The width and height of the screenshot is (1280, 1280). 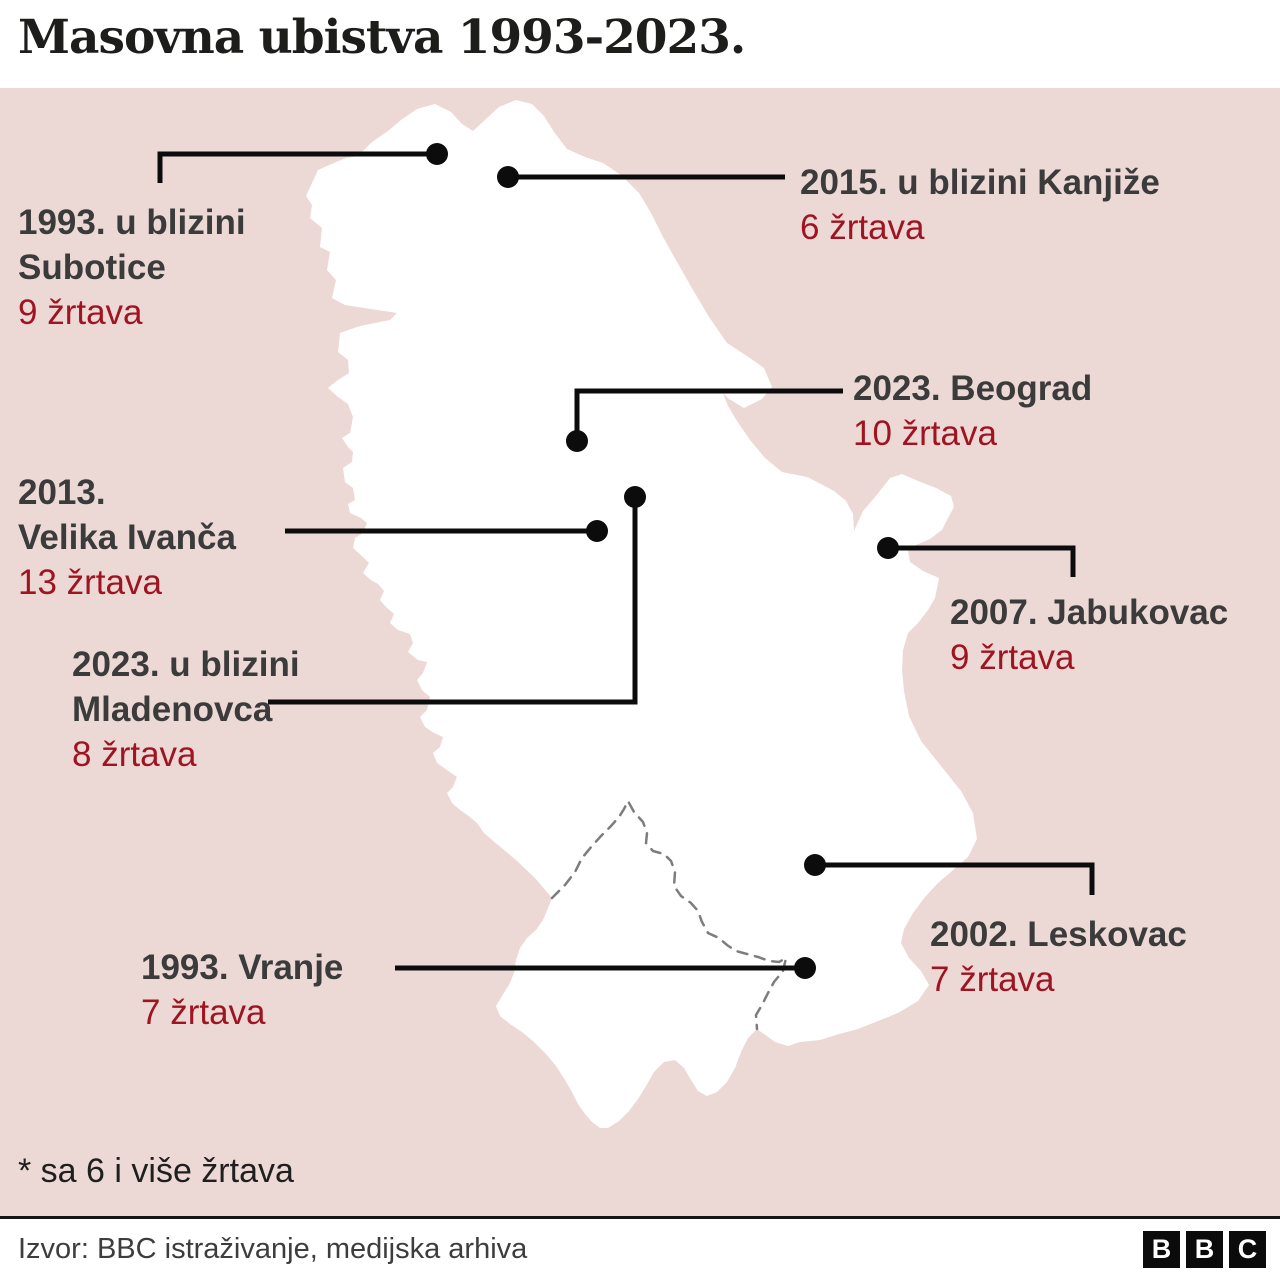 I want to click on connector-mladenovac, so click(x=453, y=601).